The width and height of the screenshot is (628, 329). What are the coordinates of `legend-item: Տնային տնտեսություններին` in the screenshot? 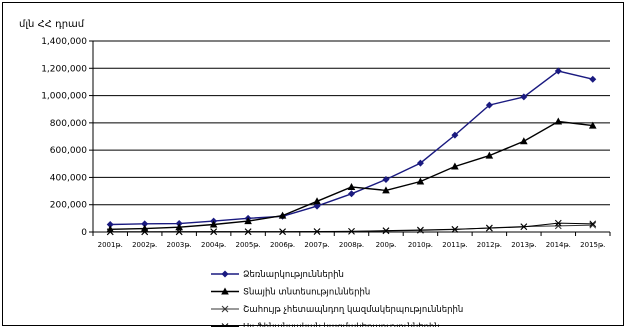 It's located at (290, 292).